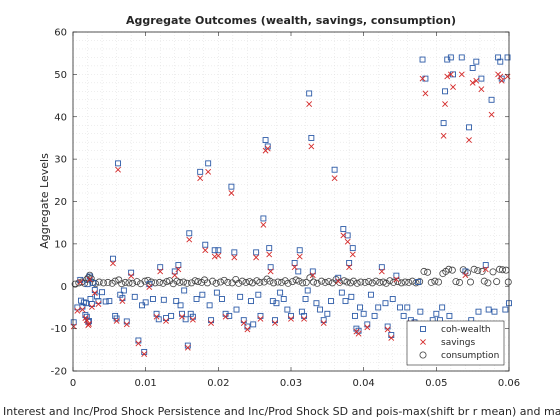  What do you see at coordinates (218, 383) in the screenshot?
I see `x-tick-label: 0.02` at bounding box center [218, 383].